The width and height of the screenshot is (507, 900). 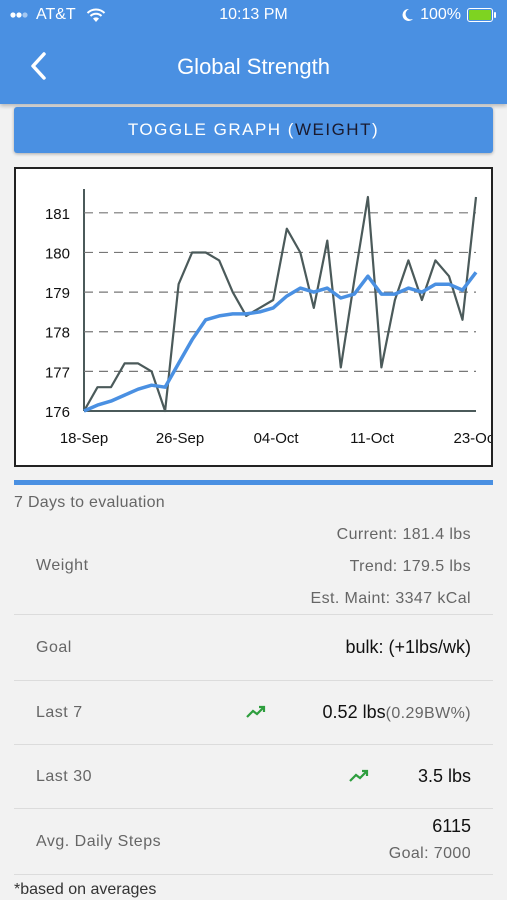 I want to click on last7-value: 0.52 lbs, so click(x=354, y=712).